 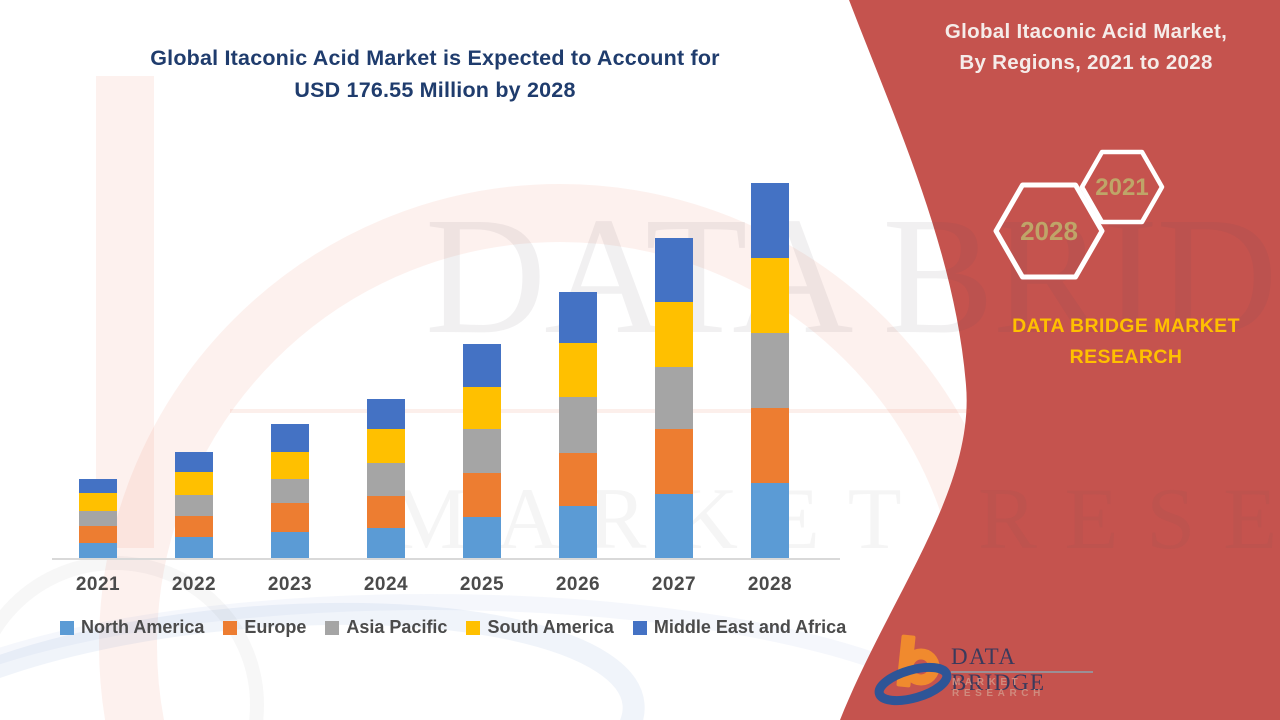 I want to click on segment-south-america-2026, so click(x=578, y=370).